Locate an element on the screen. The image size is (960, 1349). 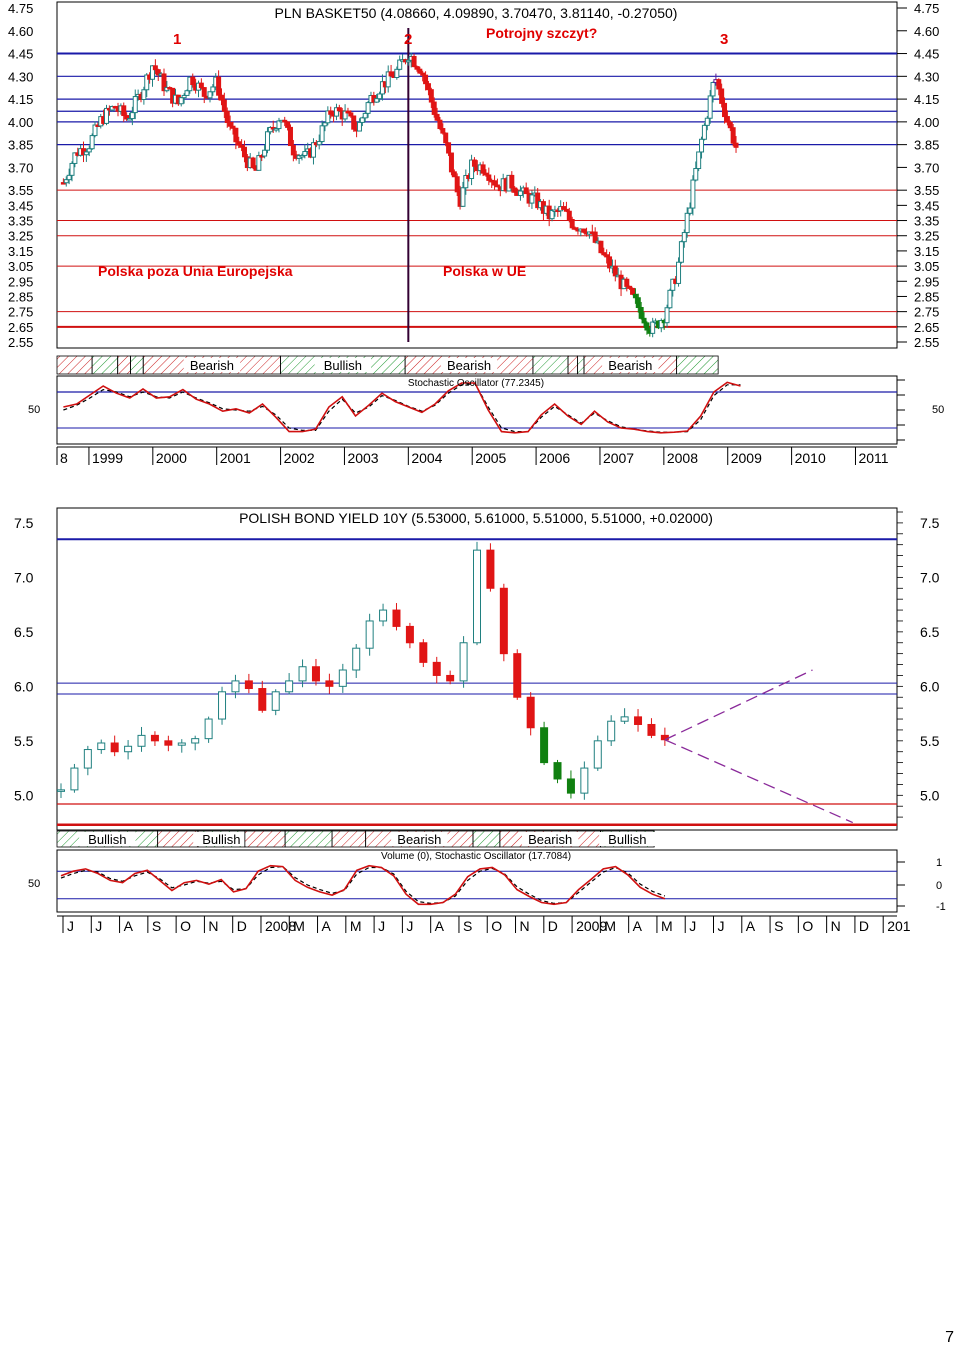
chart1-y-tick-label-left: 2.85 is located at coordinates (20, 296).